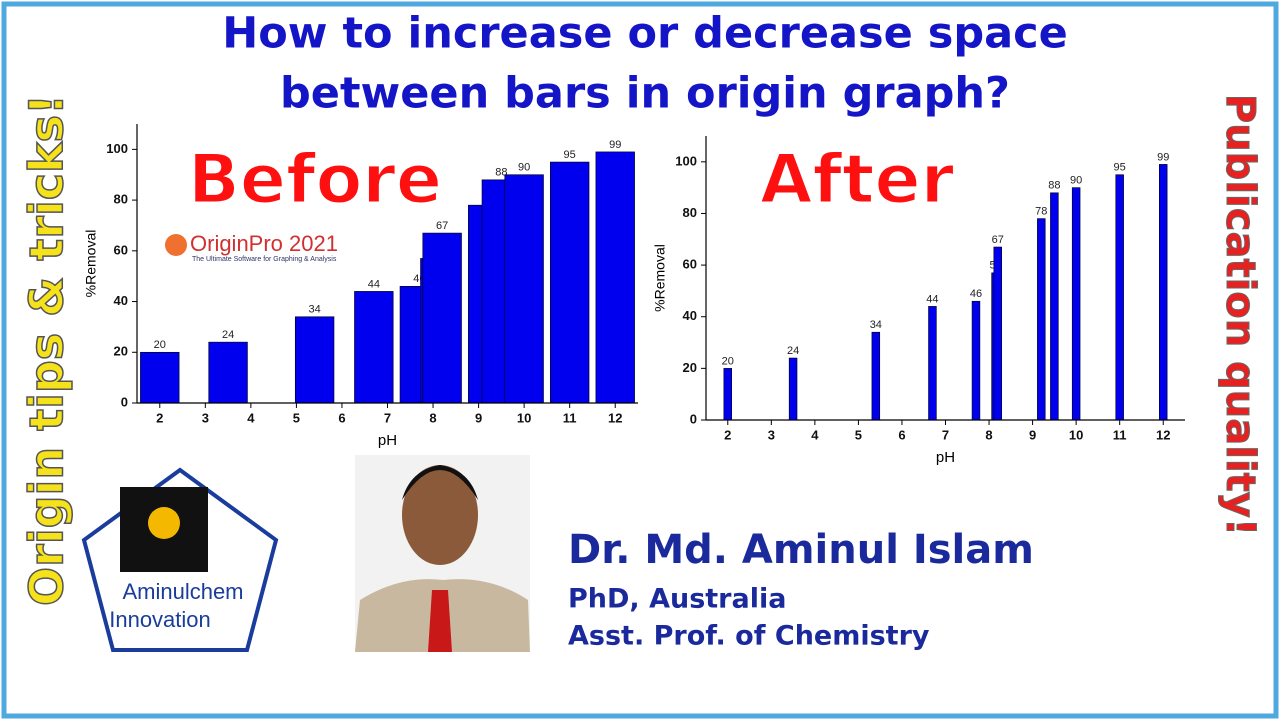  What do you see at coordinates (1041, 212) in the screenshot?
I see `value-label: 78` at bounding box center [1041, 212].